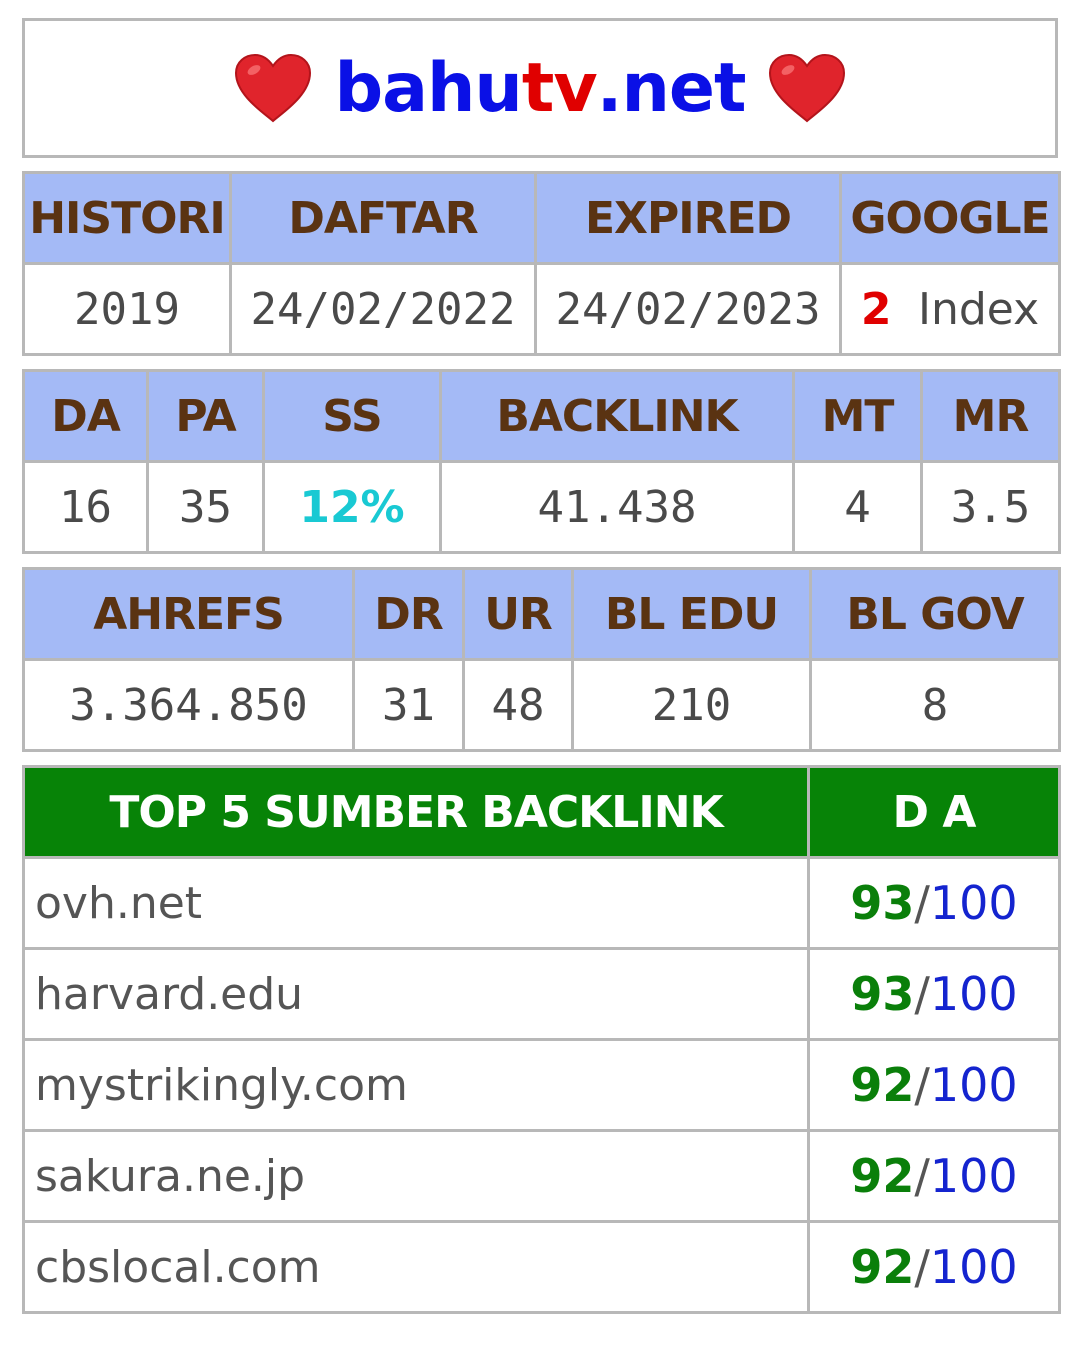 This screenshot has height=1354, width=1080. I want to click on value-ur: 48, so click(518, 705).